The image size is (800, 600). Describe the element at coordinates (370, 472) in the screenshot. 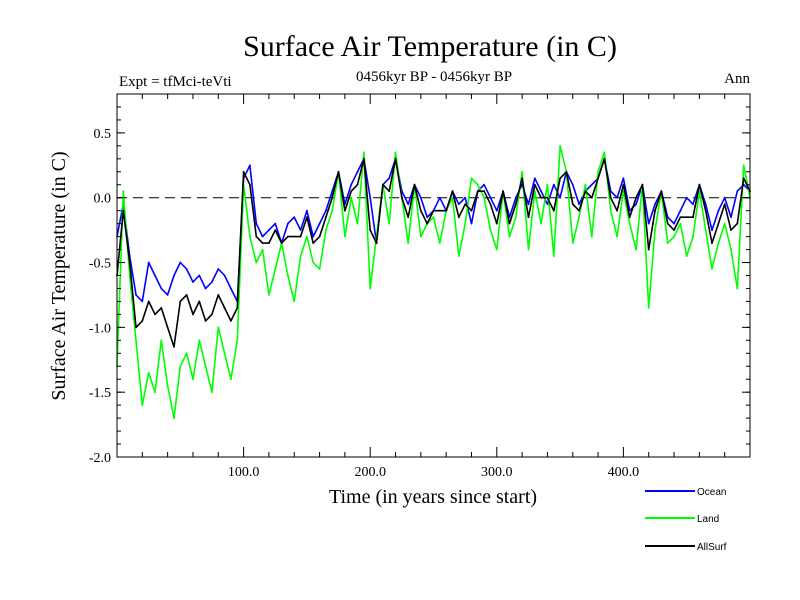

I see `x-tick-label: 200.0` at that location.